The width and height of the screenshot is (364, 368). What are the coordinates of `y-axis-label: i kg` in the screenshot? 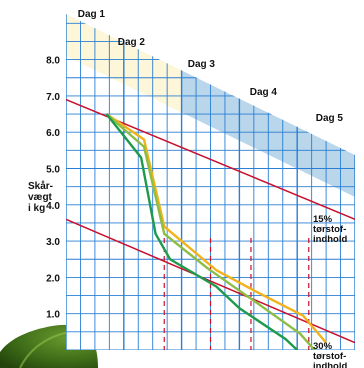 It's located at (36, 208).